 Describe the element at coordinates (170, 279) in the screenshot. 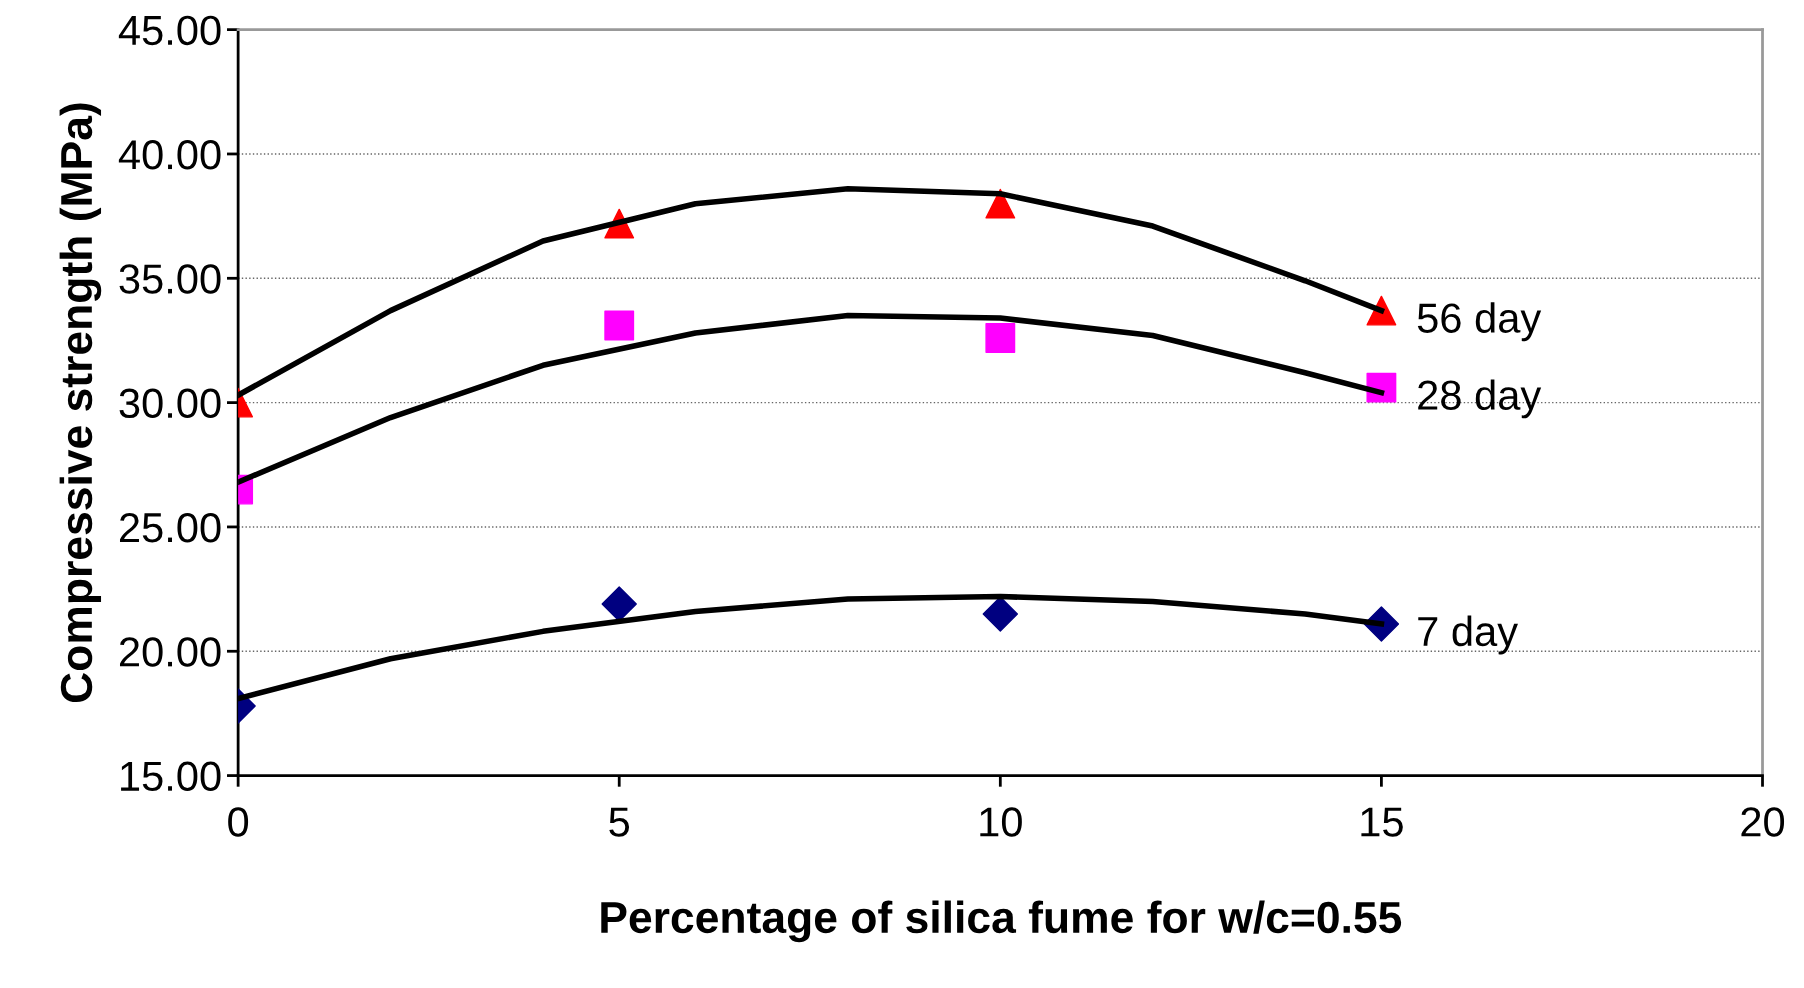

I see `y-tick-label: 35.00` at that location.